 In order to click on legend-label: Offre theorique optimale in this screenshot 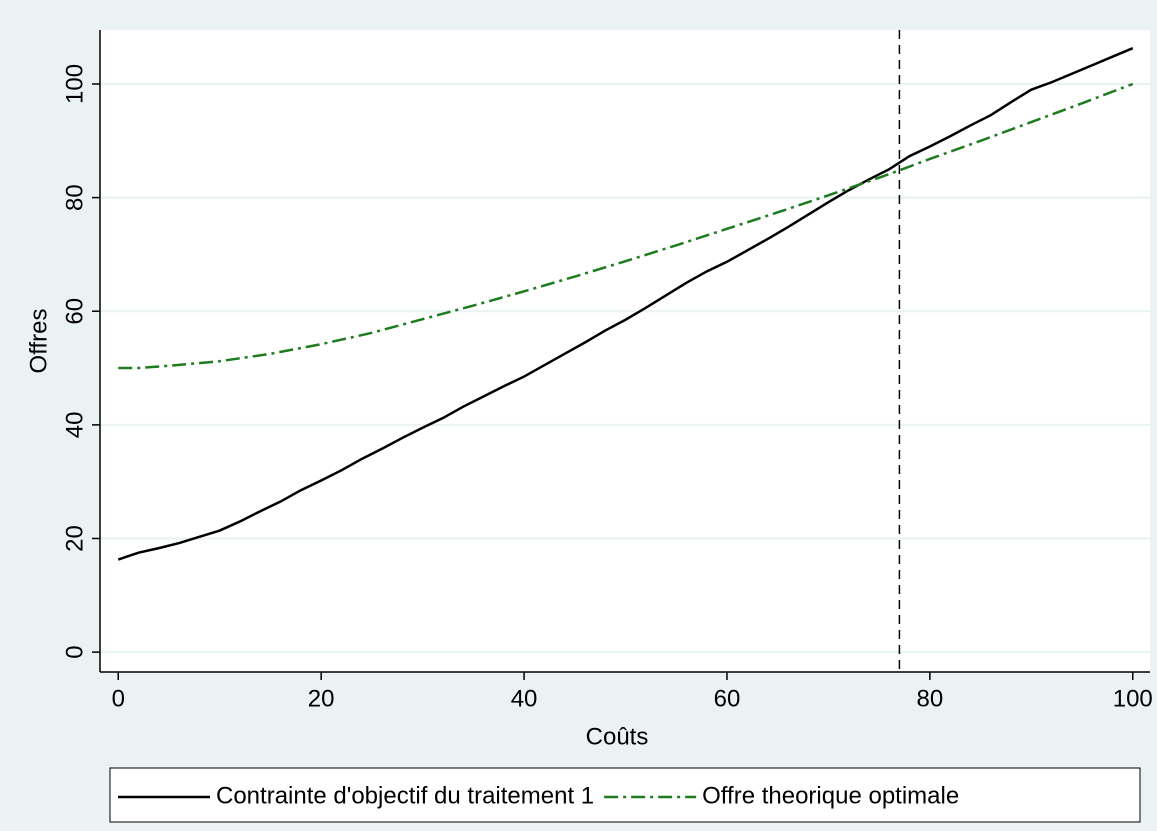, I will do `click(830, 795)`.